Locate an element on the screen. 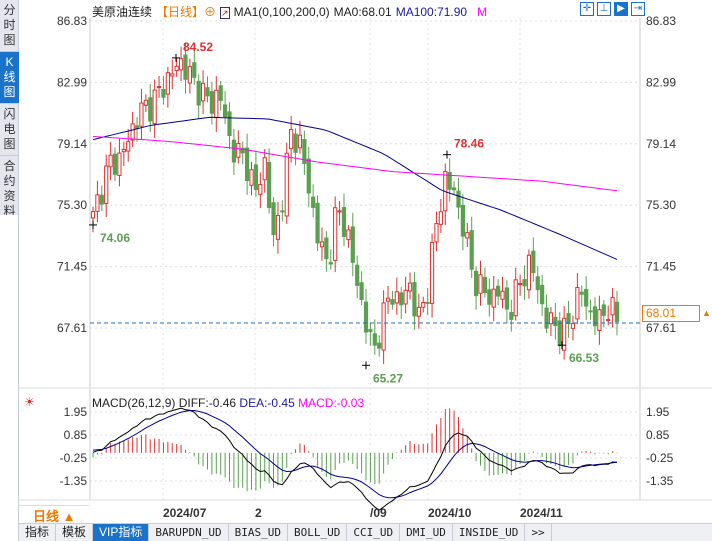  period-selector-label: 日线 is located at coordinates (46, 516).